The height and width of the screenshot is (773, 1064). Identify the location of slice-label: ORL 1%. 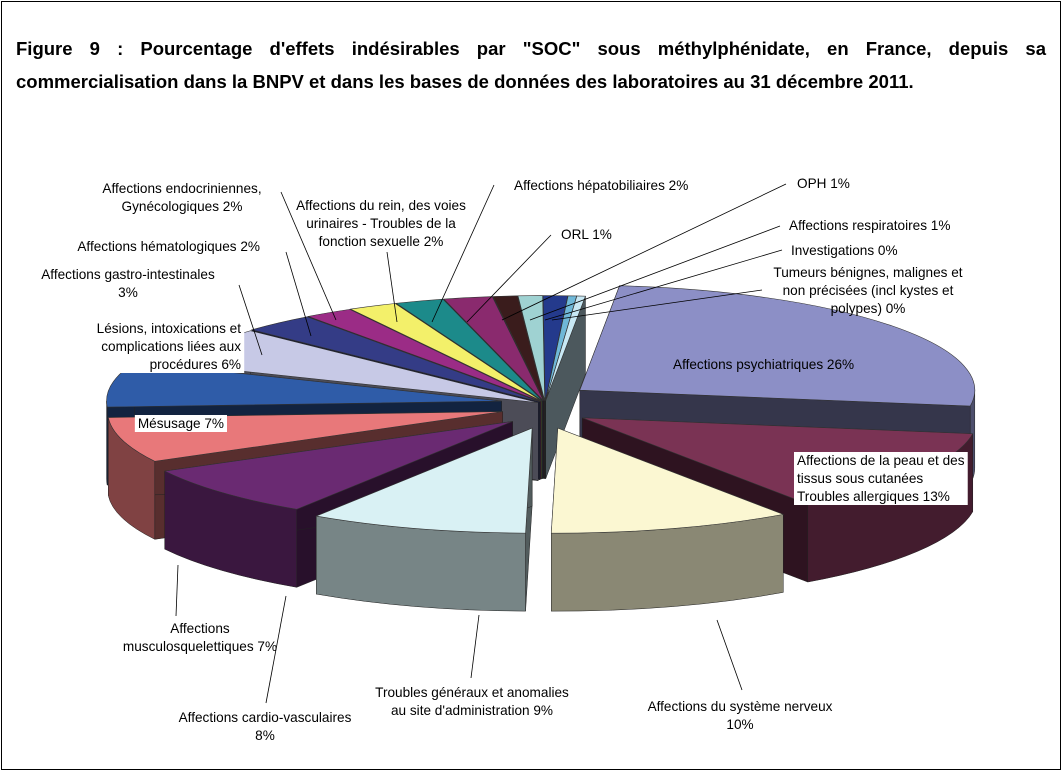
(586, 234).